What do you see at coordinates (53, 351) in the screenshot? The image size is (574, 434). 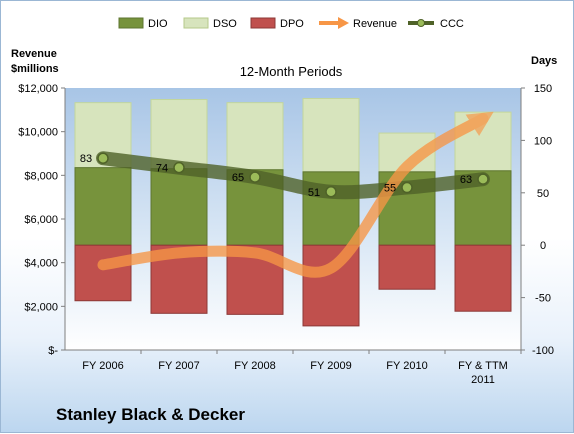 I see `left-tick-label-0: $-` at bounding box center [53, 351].